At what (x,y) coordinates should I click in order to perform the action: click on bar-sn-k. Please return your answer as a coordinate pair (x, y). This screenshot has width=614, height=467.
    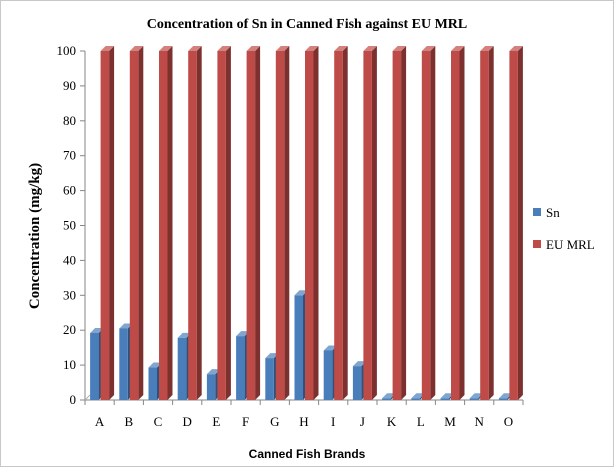
    Looking at the image, I should click on (386, 399).